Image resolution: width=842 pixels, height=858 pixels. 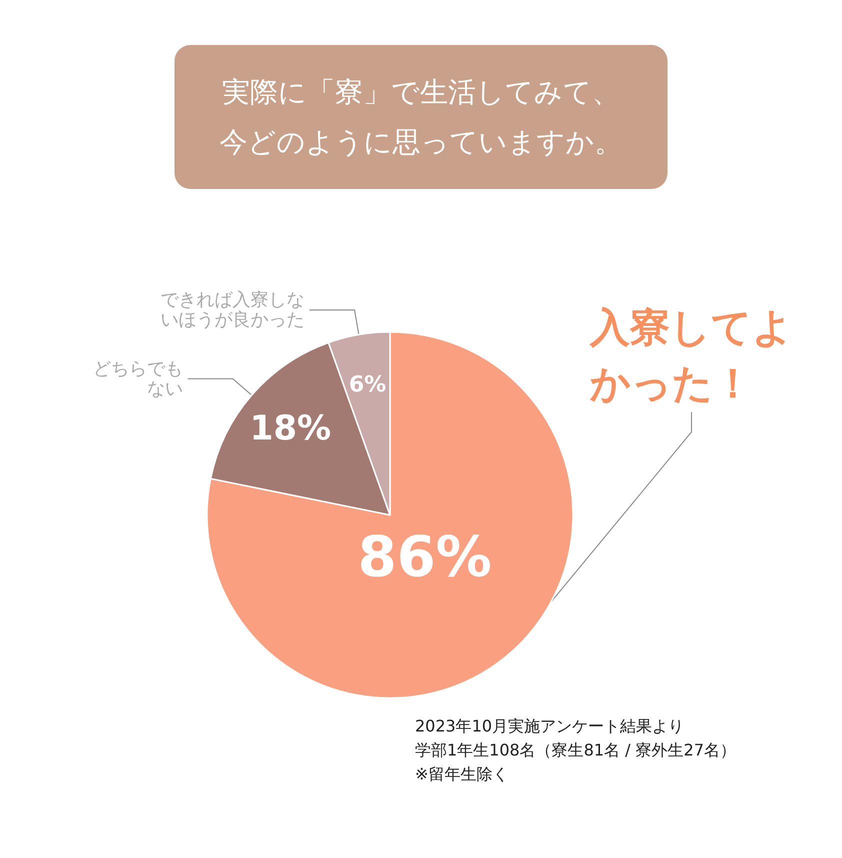 I want to click on data-label: 86%, so click(x=425, y=557).